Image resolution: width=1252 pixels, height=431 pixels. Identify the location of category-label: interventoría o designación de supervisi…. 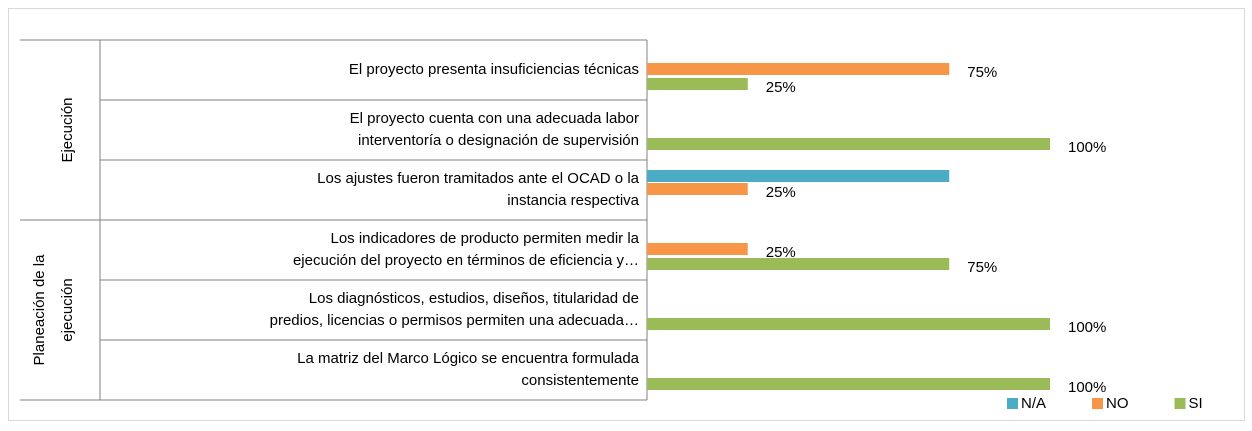
(498, 140).